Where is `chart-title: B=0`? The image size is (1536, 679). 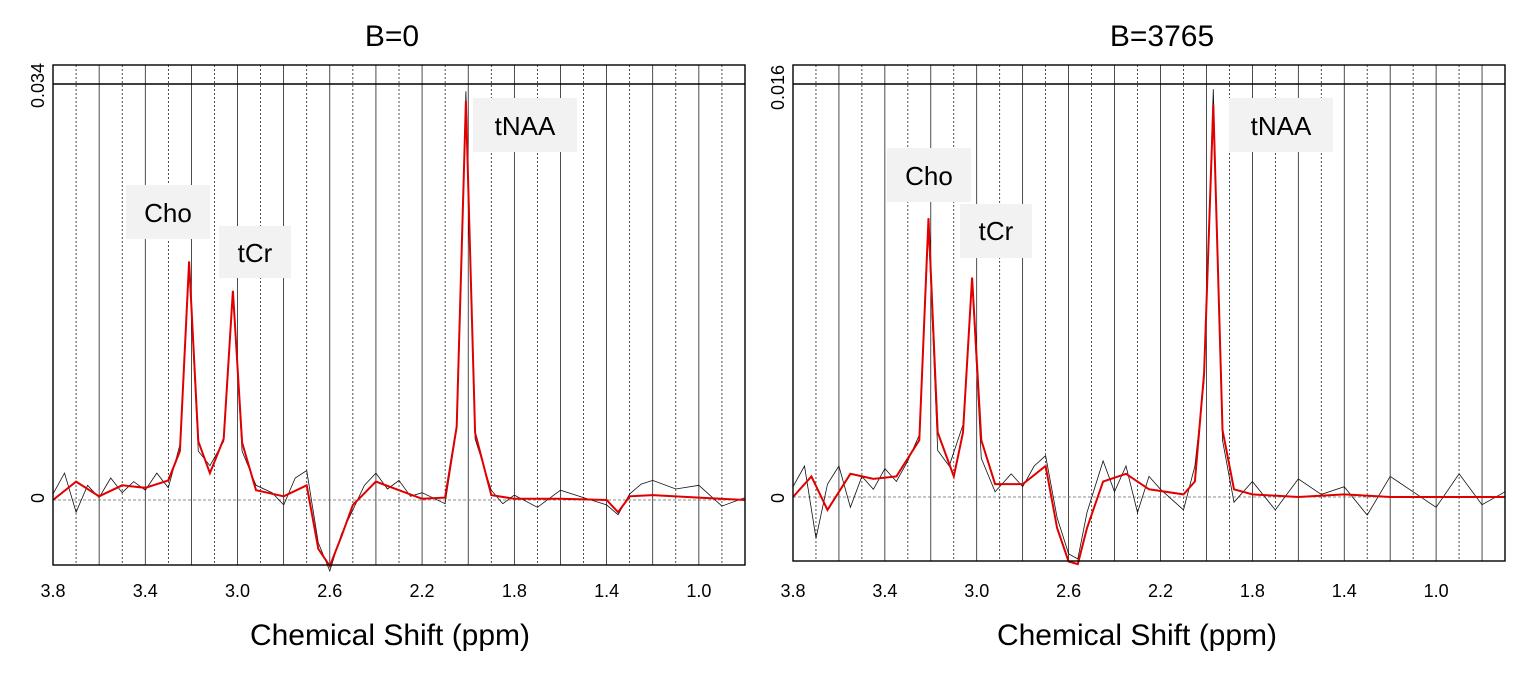 chart-title: B=0 is located at coordinates (392, 36).